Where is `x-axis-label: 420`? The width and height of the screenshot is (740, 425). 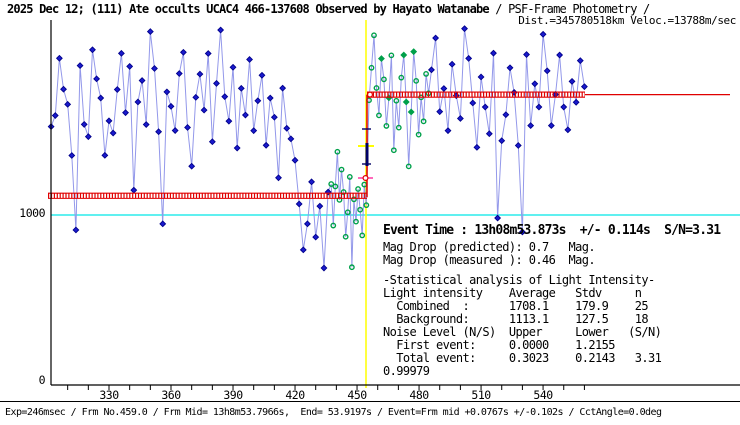
x-axis-label: 420 is located at coordinates (295, 395).